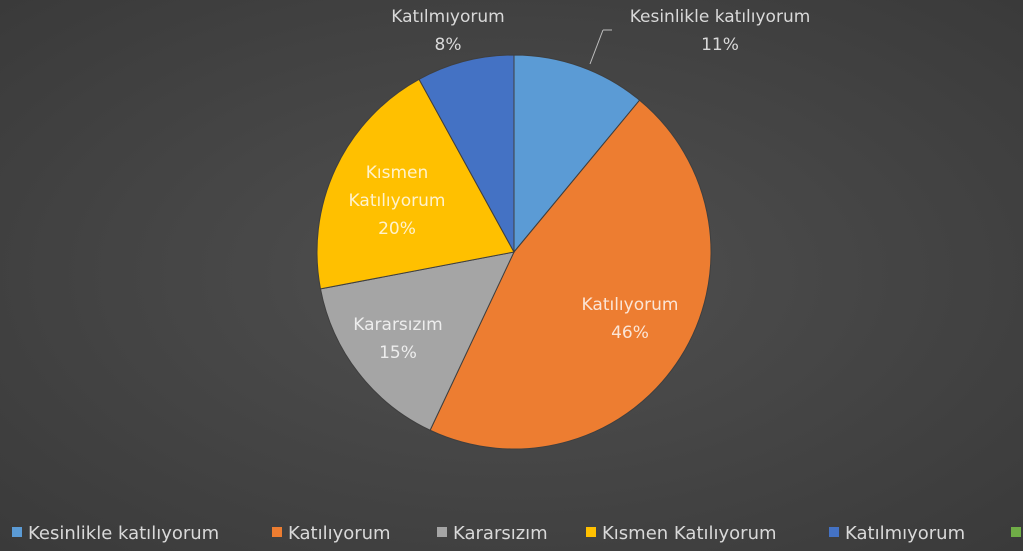 The width and height of the screenshot is (1023, 551). Describe the element at coordinates (397, 187) in the screenshot. I see `data-label-name: Kısmen Katılıyorum` at that location.